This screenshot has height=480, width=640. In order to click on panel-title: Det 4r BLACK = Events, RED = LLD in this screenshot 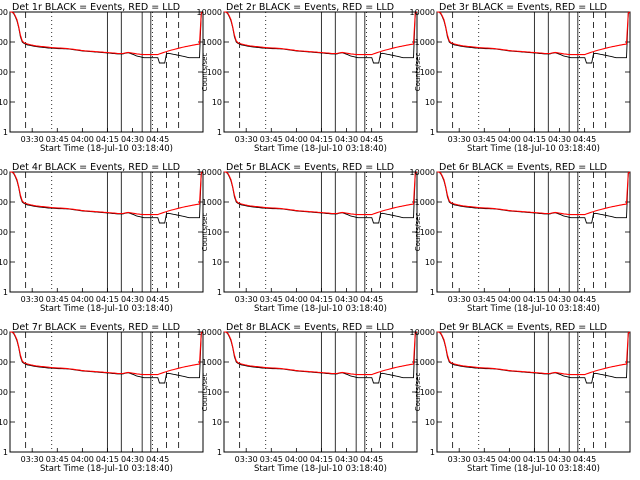, I will do `click(96, 167)`.